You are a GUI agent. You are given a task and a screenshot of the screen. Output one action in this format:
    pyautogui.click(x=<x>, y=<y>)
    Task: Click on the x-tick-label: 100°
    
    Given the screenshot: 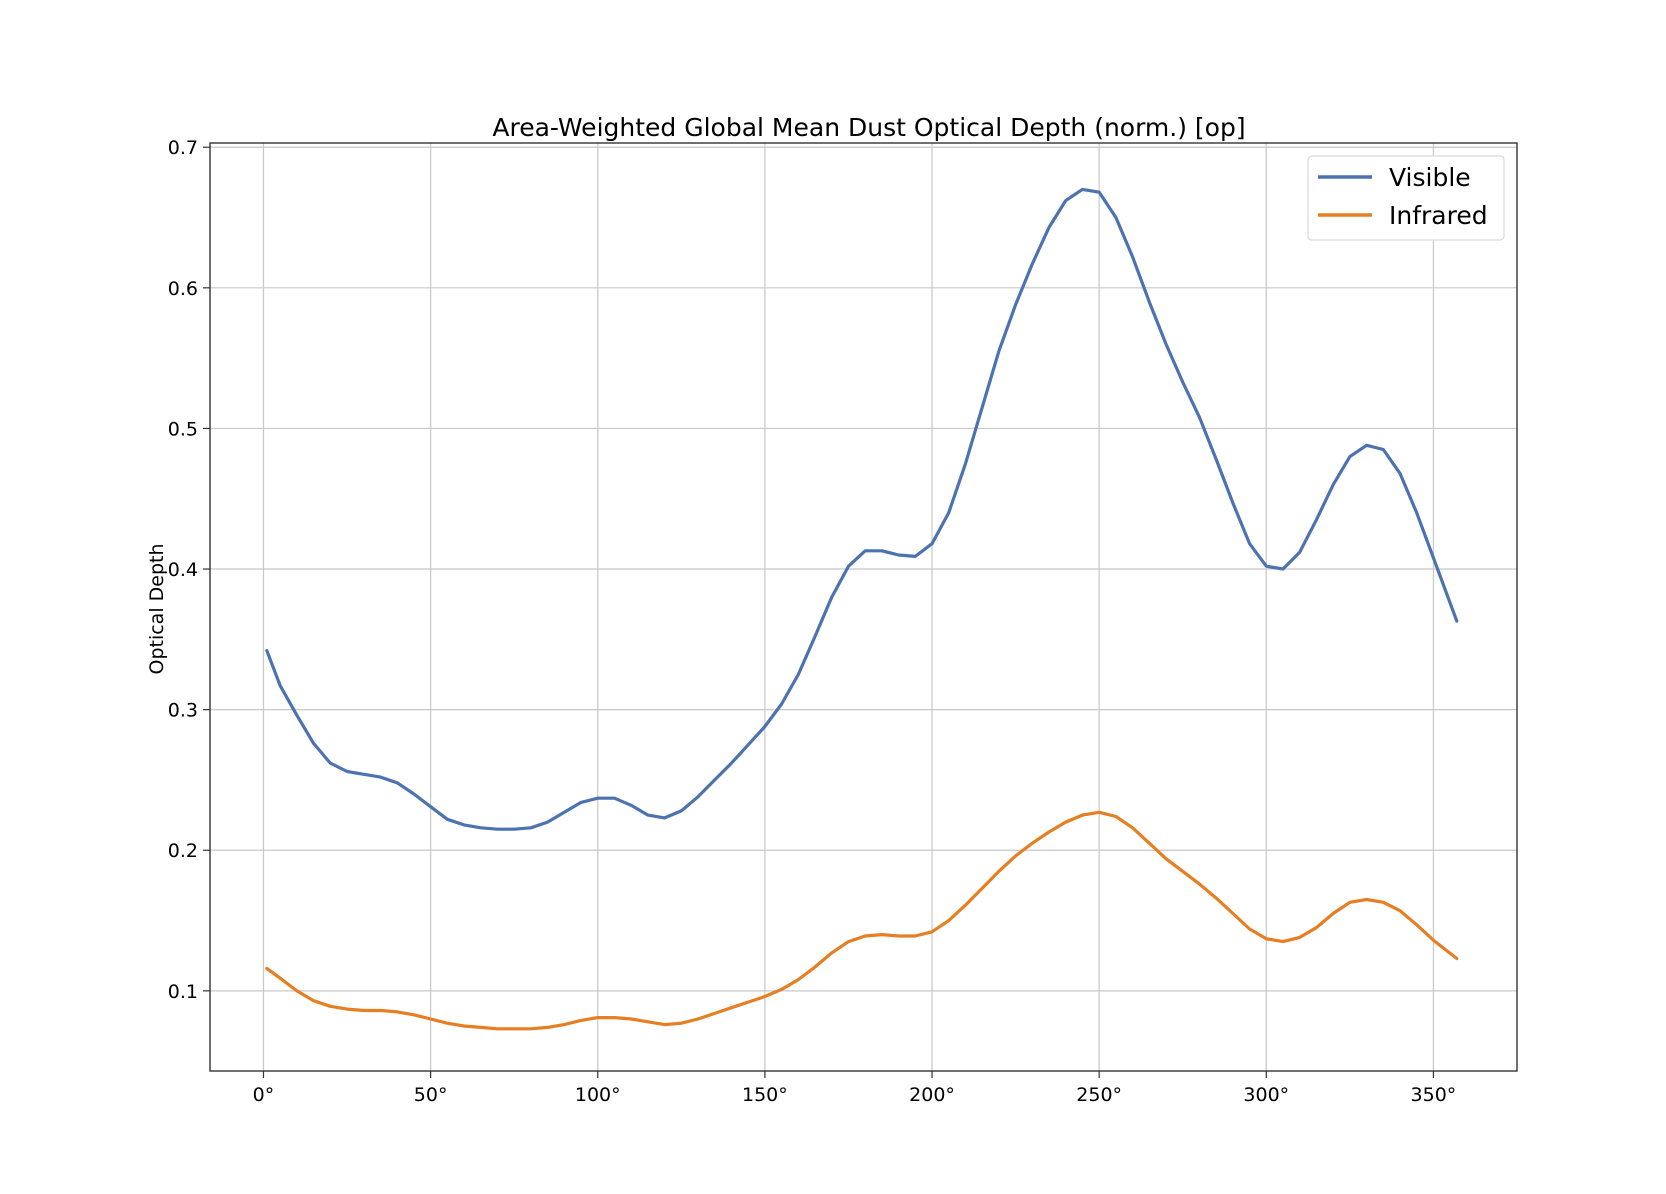 What is the action you would take?
    pyautogui.click(x=598, y=1095)
    